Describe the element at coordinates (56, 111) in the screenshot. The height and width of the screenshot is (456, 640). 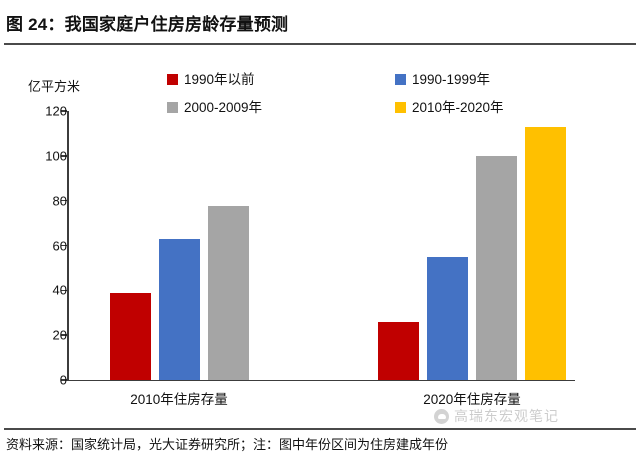
I see `y-axis-tick-label: 120` at that location.